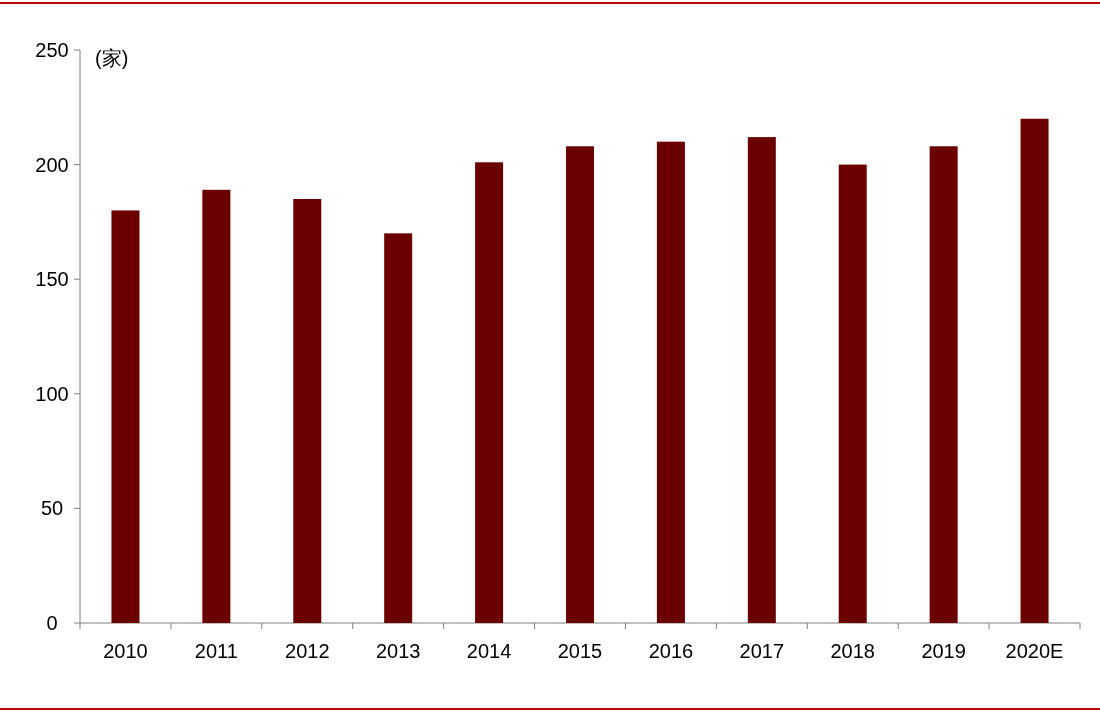 This screenshot has width=1100, height=714. What do you see at coordinates (671, 651) in the screenshot?
I see `x-tick-label: 2016` at bounding box center [671, 651].